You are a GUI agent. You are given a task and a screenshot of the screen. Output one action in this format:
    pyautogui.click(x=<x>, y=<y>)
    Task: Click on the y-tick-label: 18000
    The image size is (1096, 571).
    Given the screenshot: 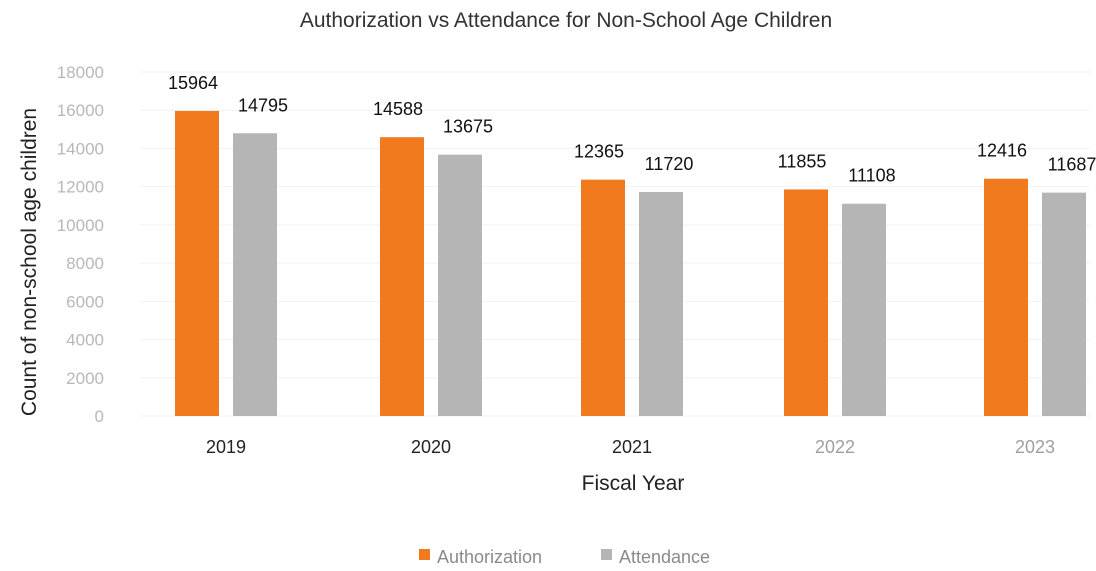 What is the action you would take?
    pyautogui.click(x=80, y=72)
    